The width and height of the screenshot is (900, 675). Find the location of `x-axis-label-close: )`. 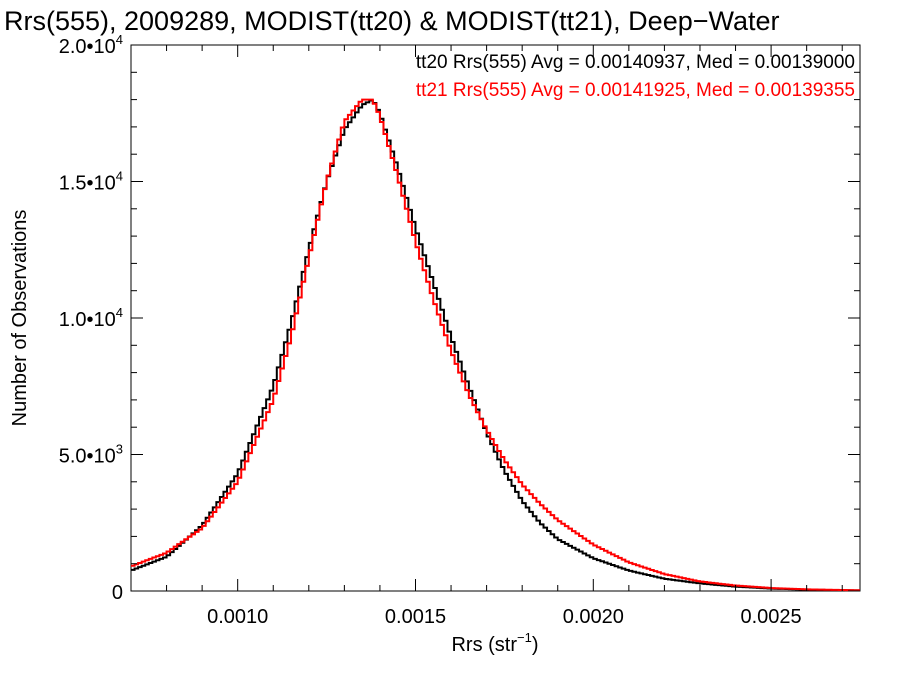

x-axis-label-close: ) is located at coordinates (535, 645).